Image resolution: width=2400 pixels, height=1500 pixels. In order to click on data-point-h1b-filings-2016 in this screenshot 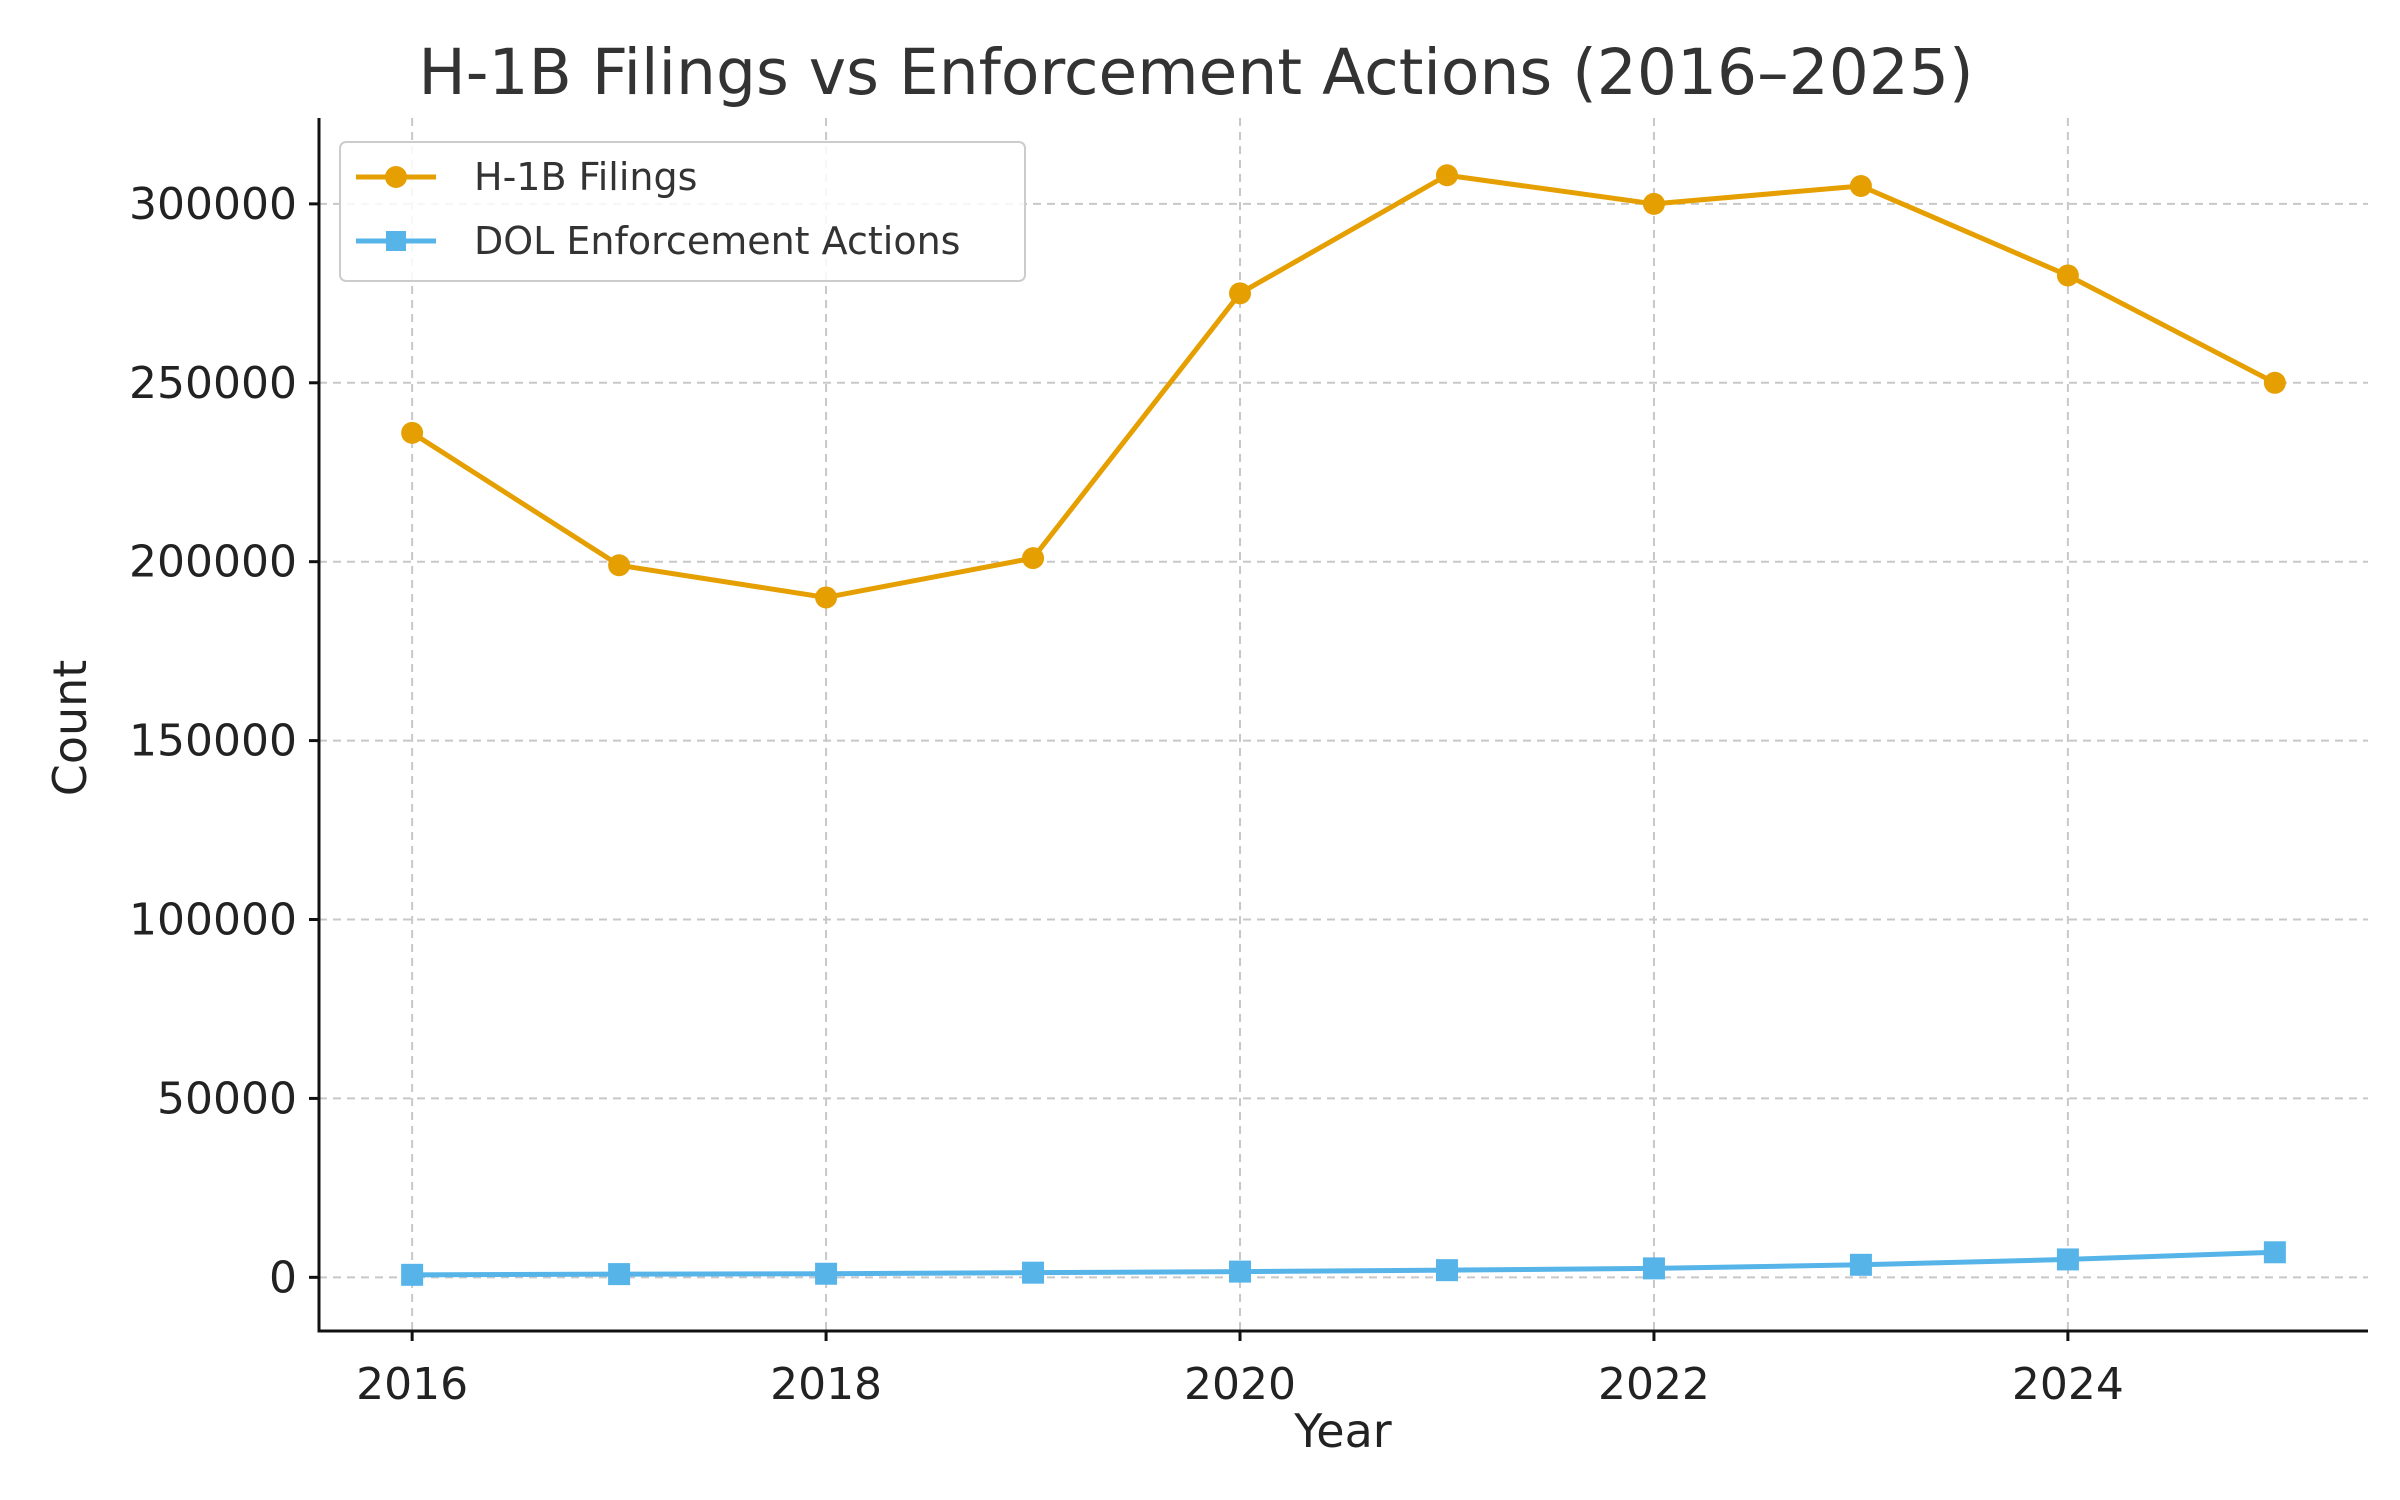, I will do `click(412, 432)`.